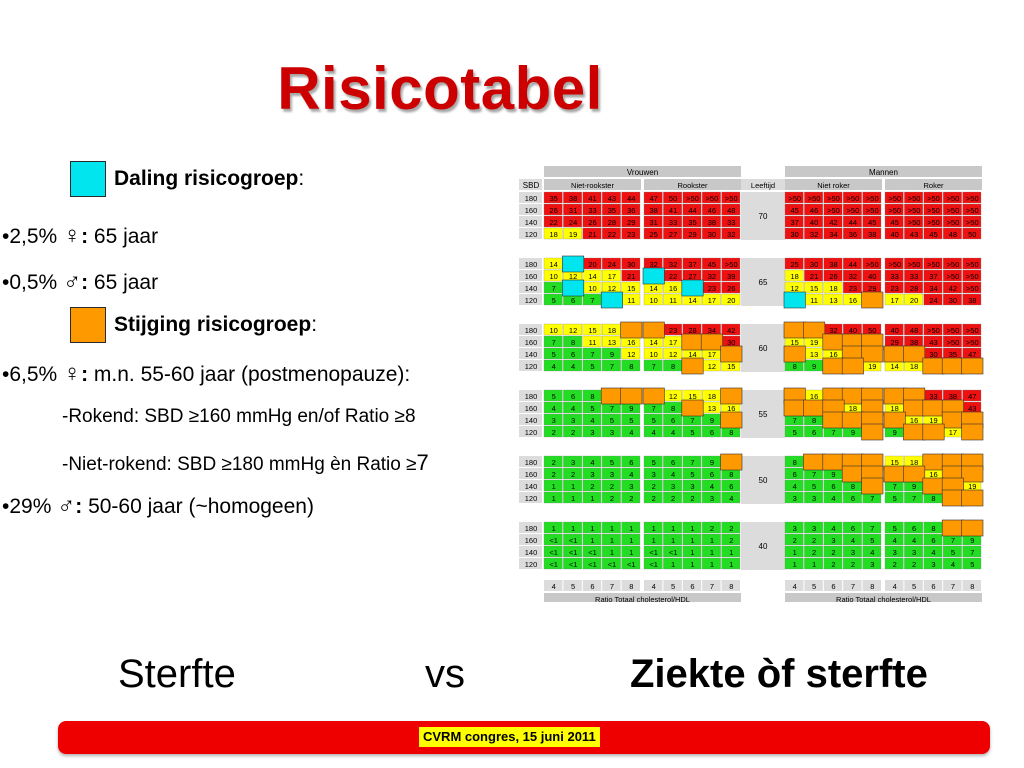 This screenshot has height=768, width=1024. What do you see at coordinates (654, 288) in the screenshot?
I see `risk-cell-value: 14` at bounding box center [654, 288].